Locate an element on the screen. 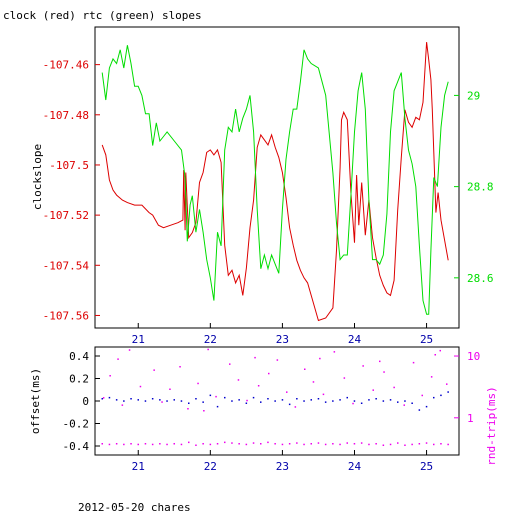 The height and width of the screenshot is (512, 512). offset-left-tick-label: 0 is located at coordinates (85, 401).